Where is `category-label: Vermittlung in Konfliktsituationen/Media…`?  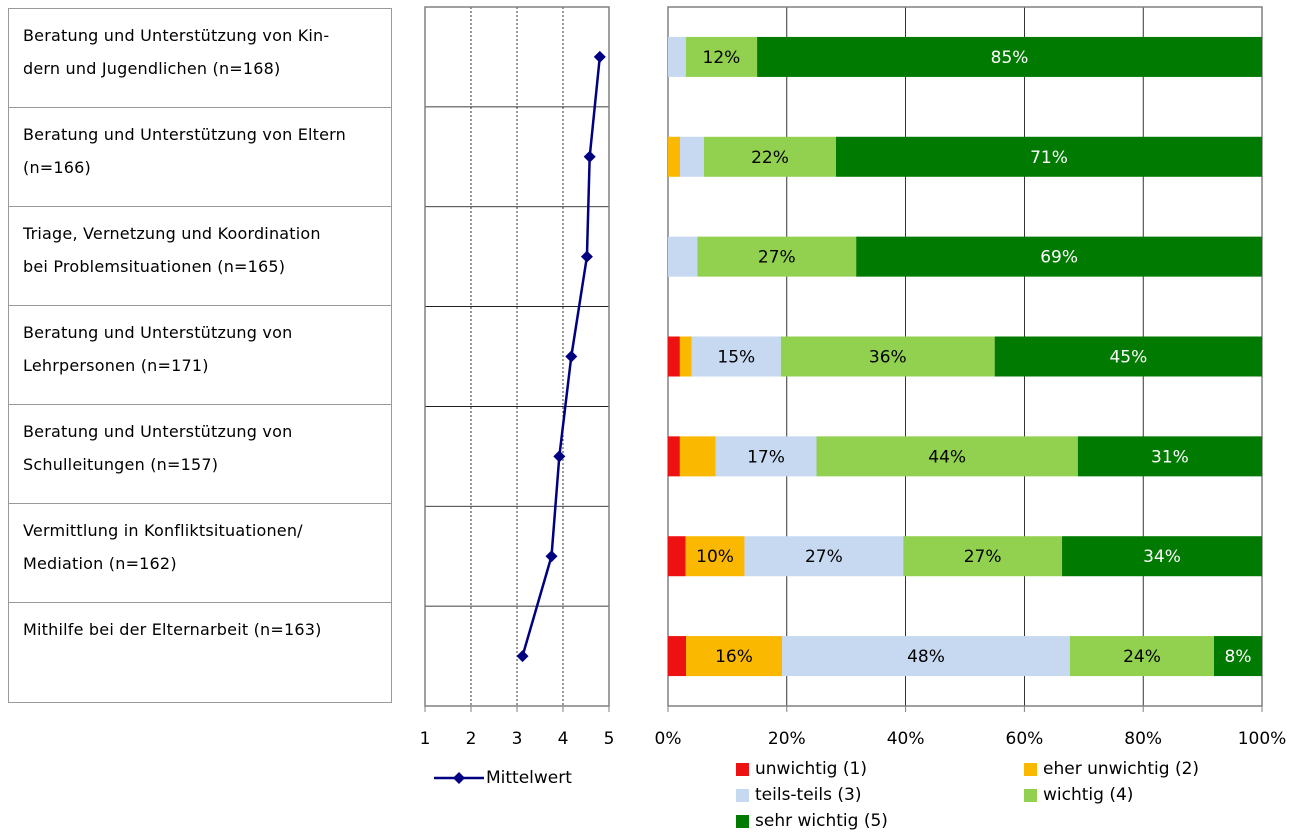
category-label: Vermittlung in Konfliktsituationen/Media… is located at coordinates (200, 553).